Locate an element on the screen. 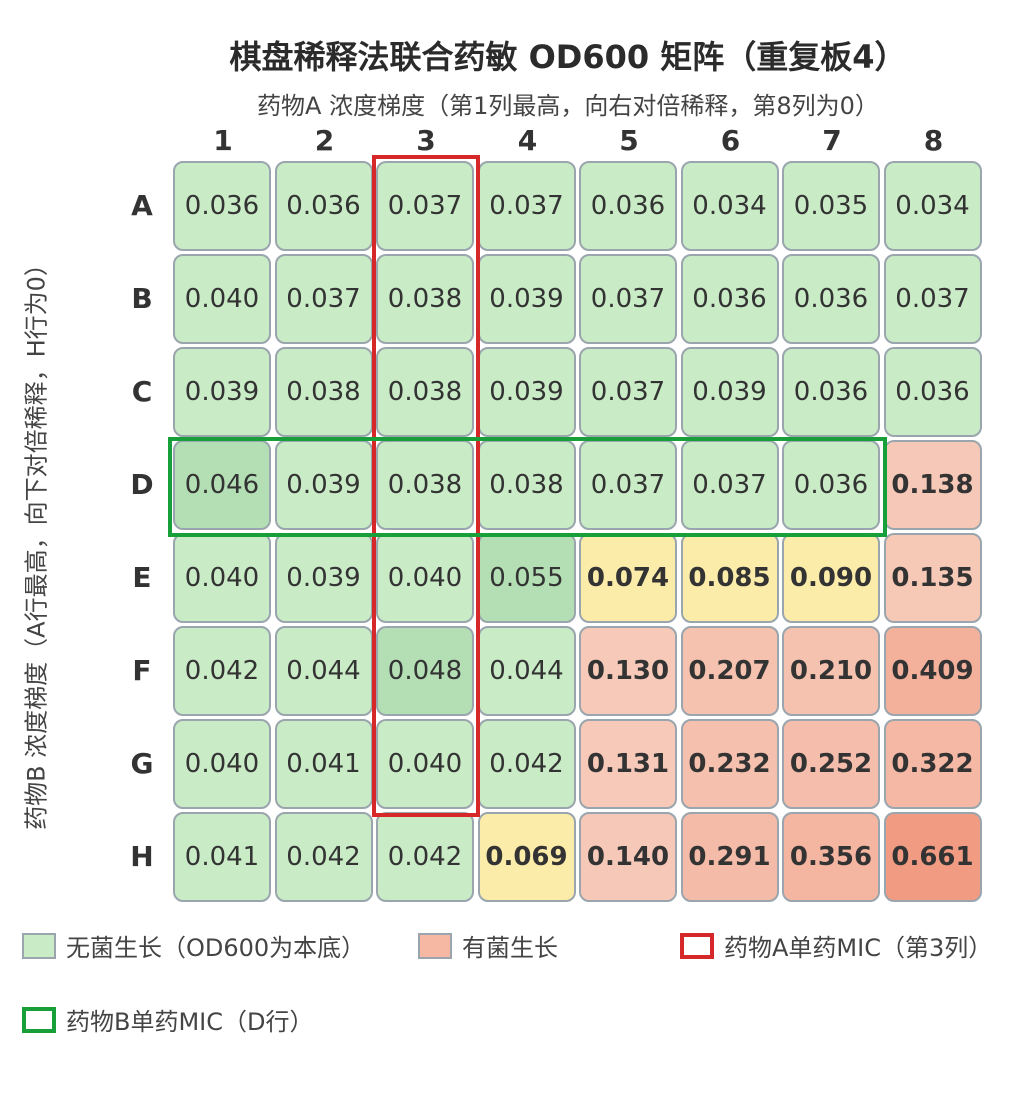 This screenshot has width=1030, height=1107. heatmap-cell-D7: 0.036 is located at coordinates (831, 485).